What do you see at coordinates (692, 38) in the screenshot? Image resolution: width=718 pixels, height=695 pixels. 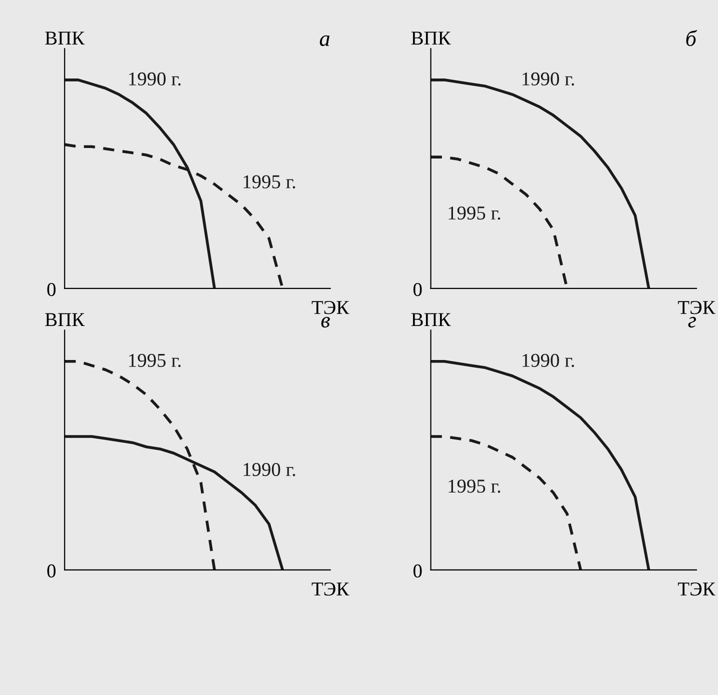 I see `chart-title: б` at bounding box center [692, 38].